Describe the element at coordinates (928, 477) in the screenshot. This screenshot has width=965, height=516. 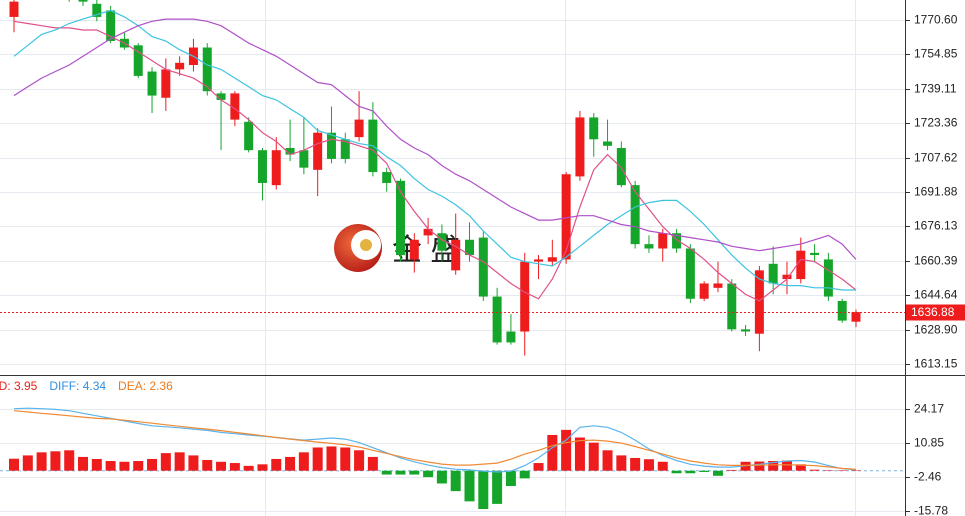
I see `y-tick-label: -2.46` at that location.